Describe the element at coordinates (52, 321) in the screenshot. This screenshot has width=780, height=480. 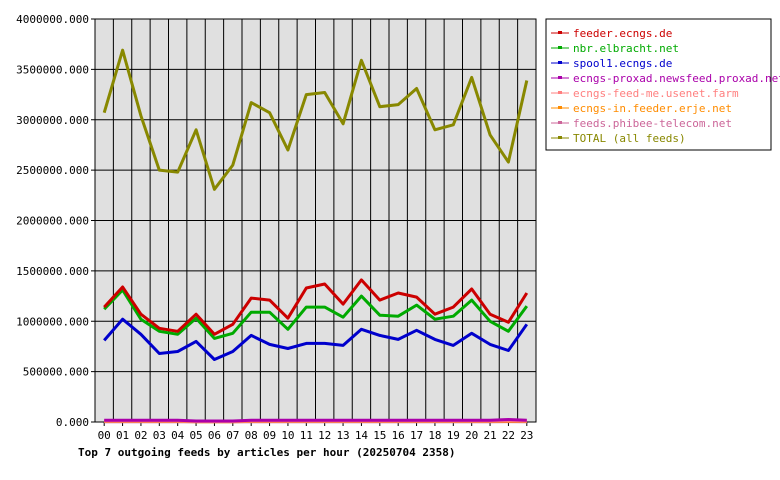
I see `y-tick-label: 1000000.000` at that location.